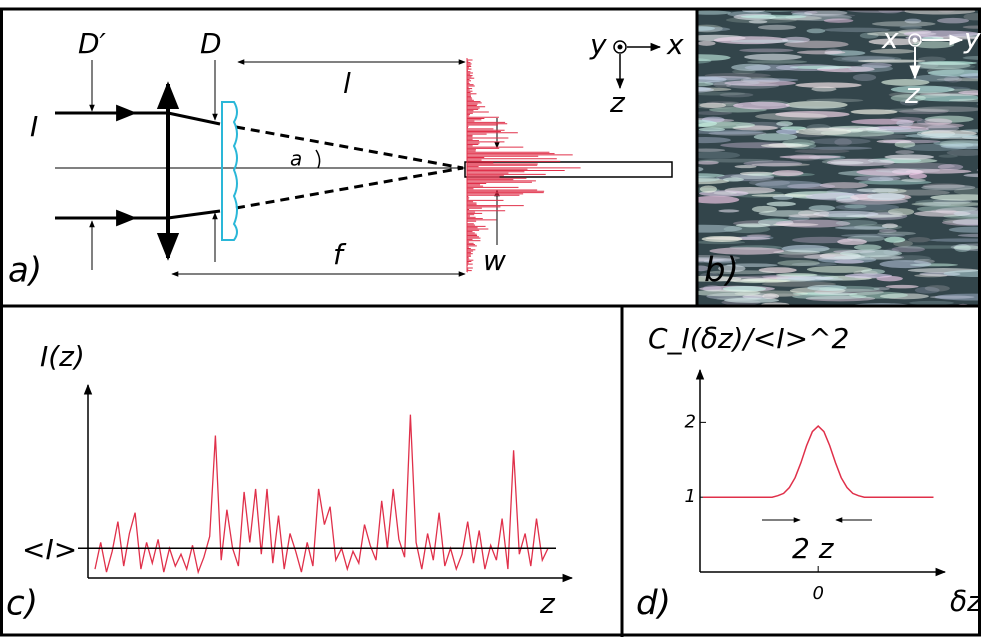 This screenshot has width=981, height=637. I want to click on axes-b, so click(936, 56).